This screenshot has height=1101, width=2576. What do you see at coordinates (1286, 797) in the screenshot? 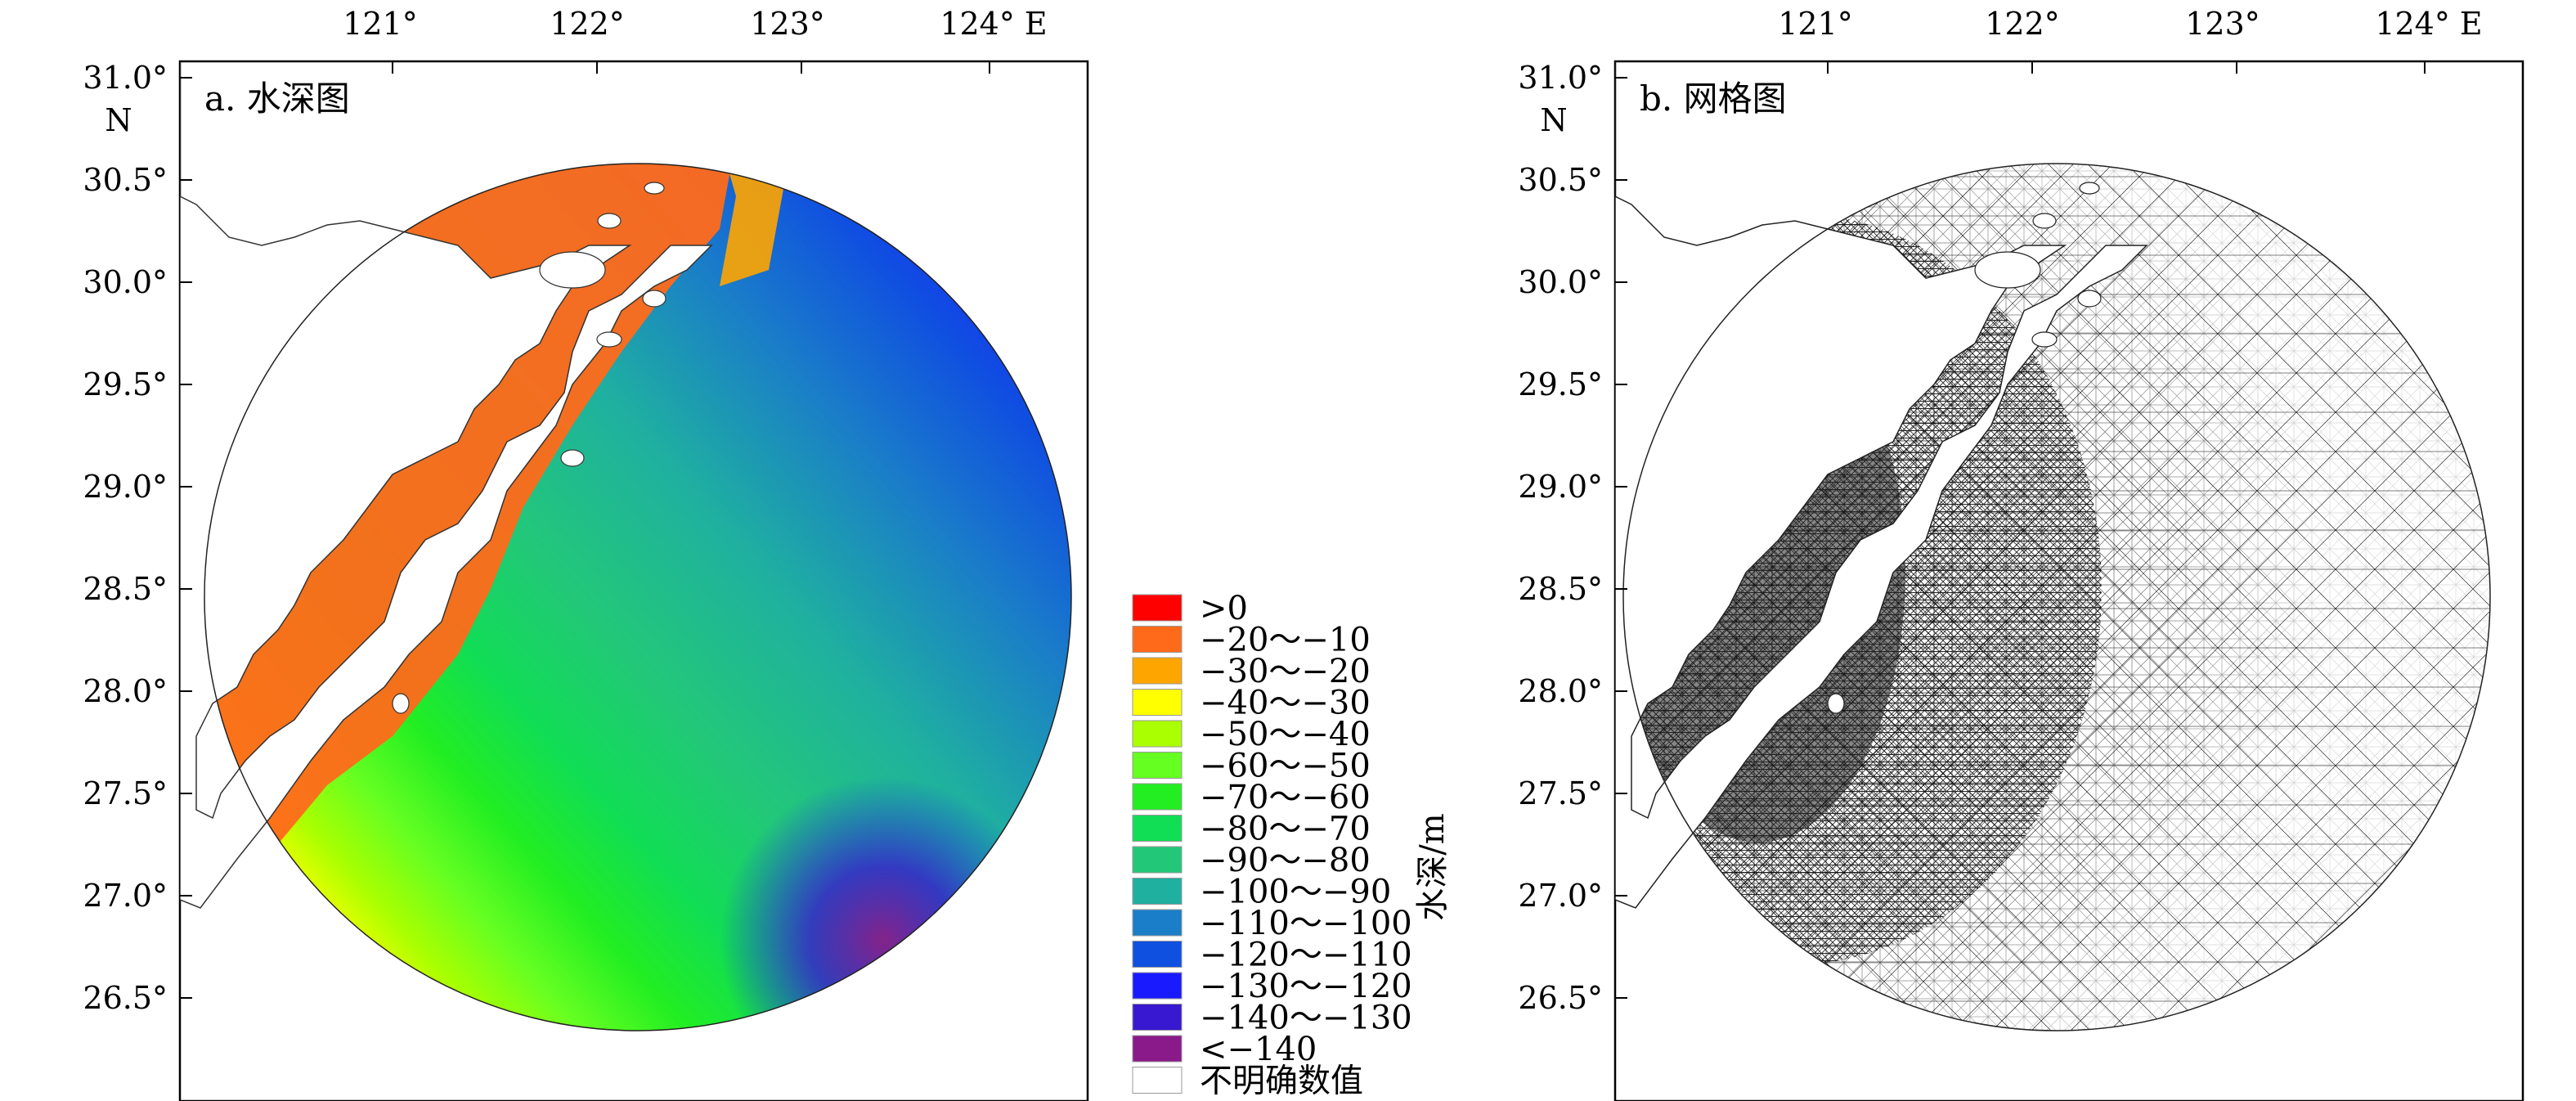
I see `legend-label: −70～−60` at bounding box center [1286, 797].